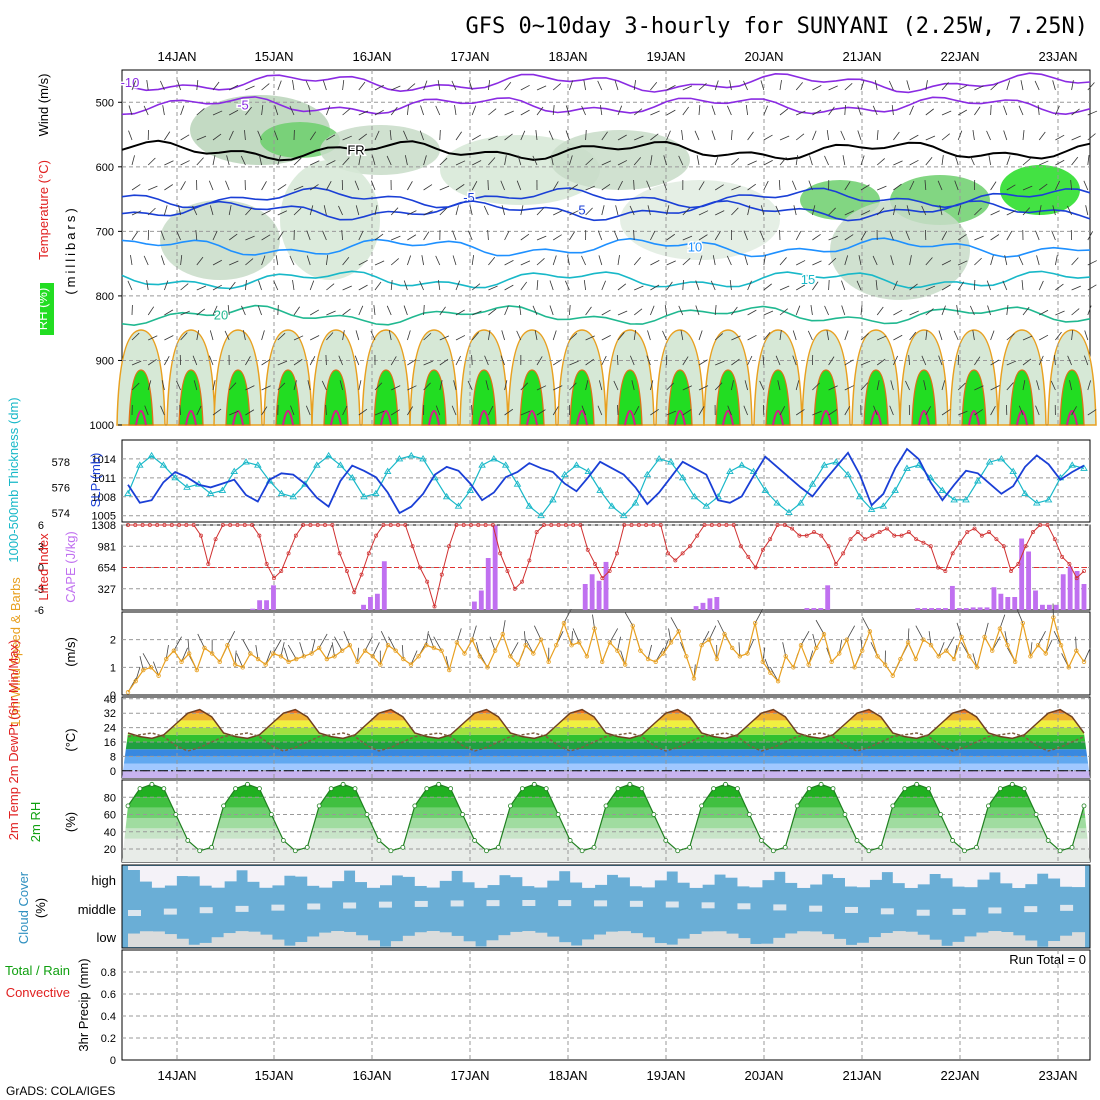 The width and height of the screenshot is (1100, 1100). I want to click on rh-core, so click(1072, 397).